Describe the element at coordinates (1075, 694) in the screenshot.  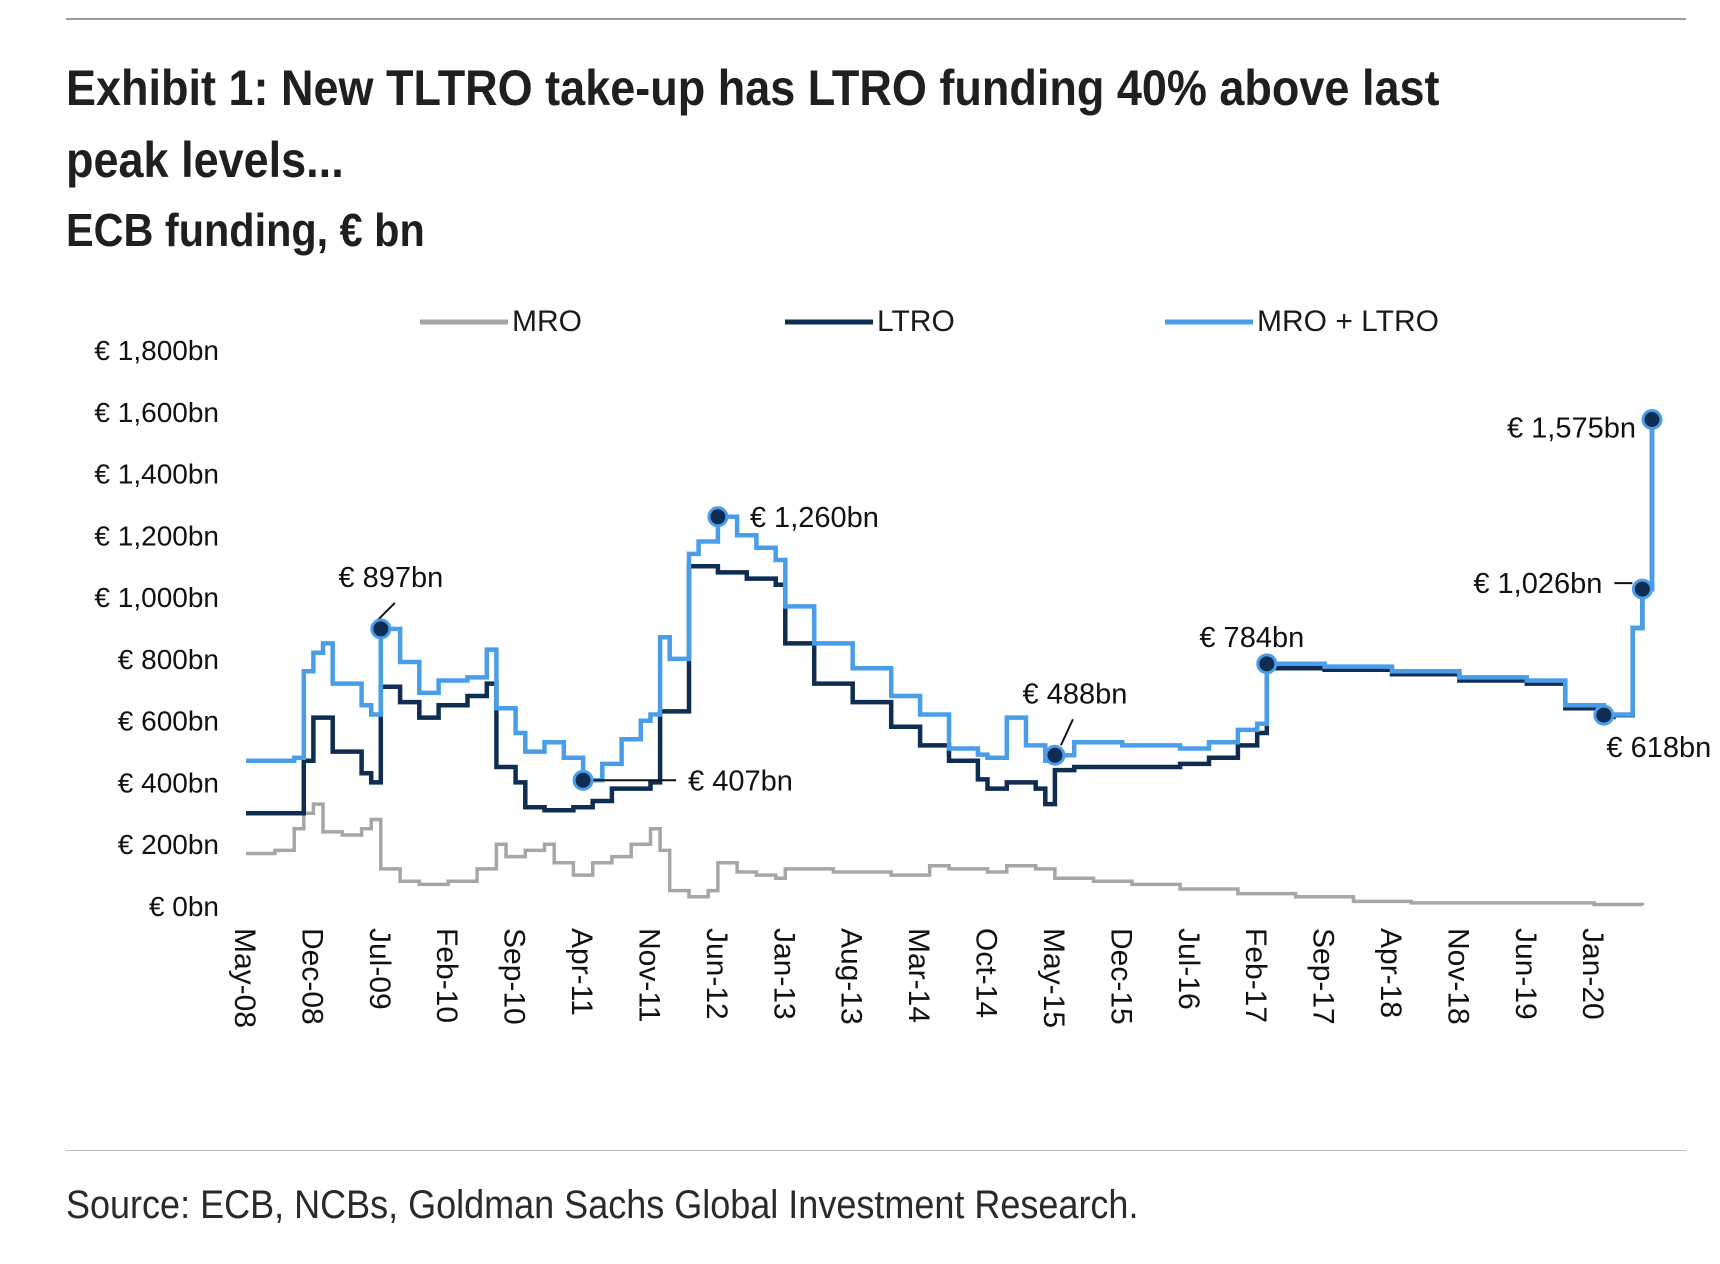
I see `annotation-label: € 488bn` at that location.